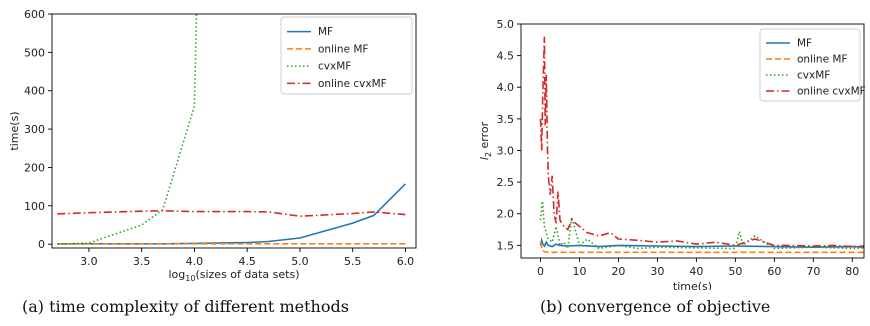 Image resolution: width=870 pixels, height=326 pixels. What do you see at coordinates (34, 14) in the screenshot?
I see `y-tick-label: 600` at bounding box center [34, 14].